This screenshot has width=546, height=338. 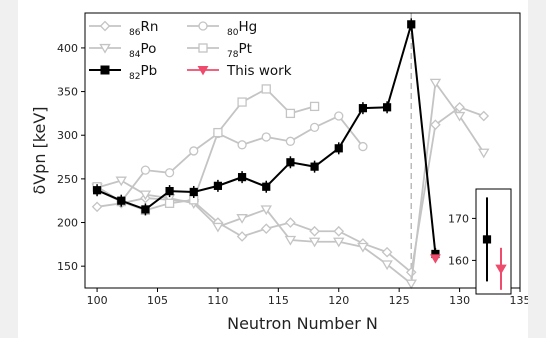 I want to click on data-point-po-n124, so click(x=387, y=265).